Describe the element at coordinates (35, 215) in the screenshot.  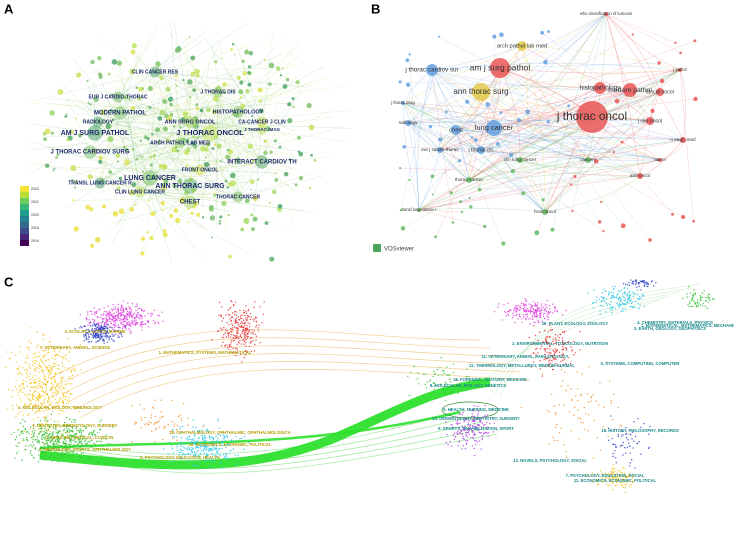
I see `legend-label: 2020` at that location.